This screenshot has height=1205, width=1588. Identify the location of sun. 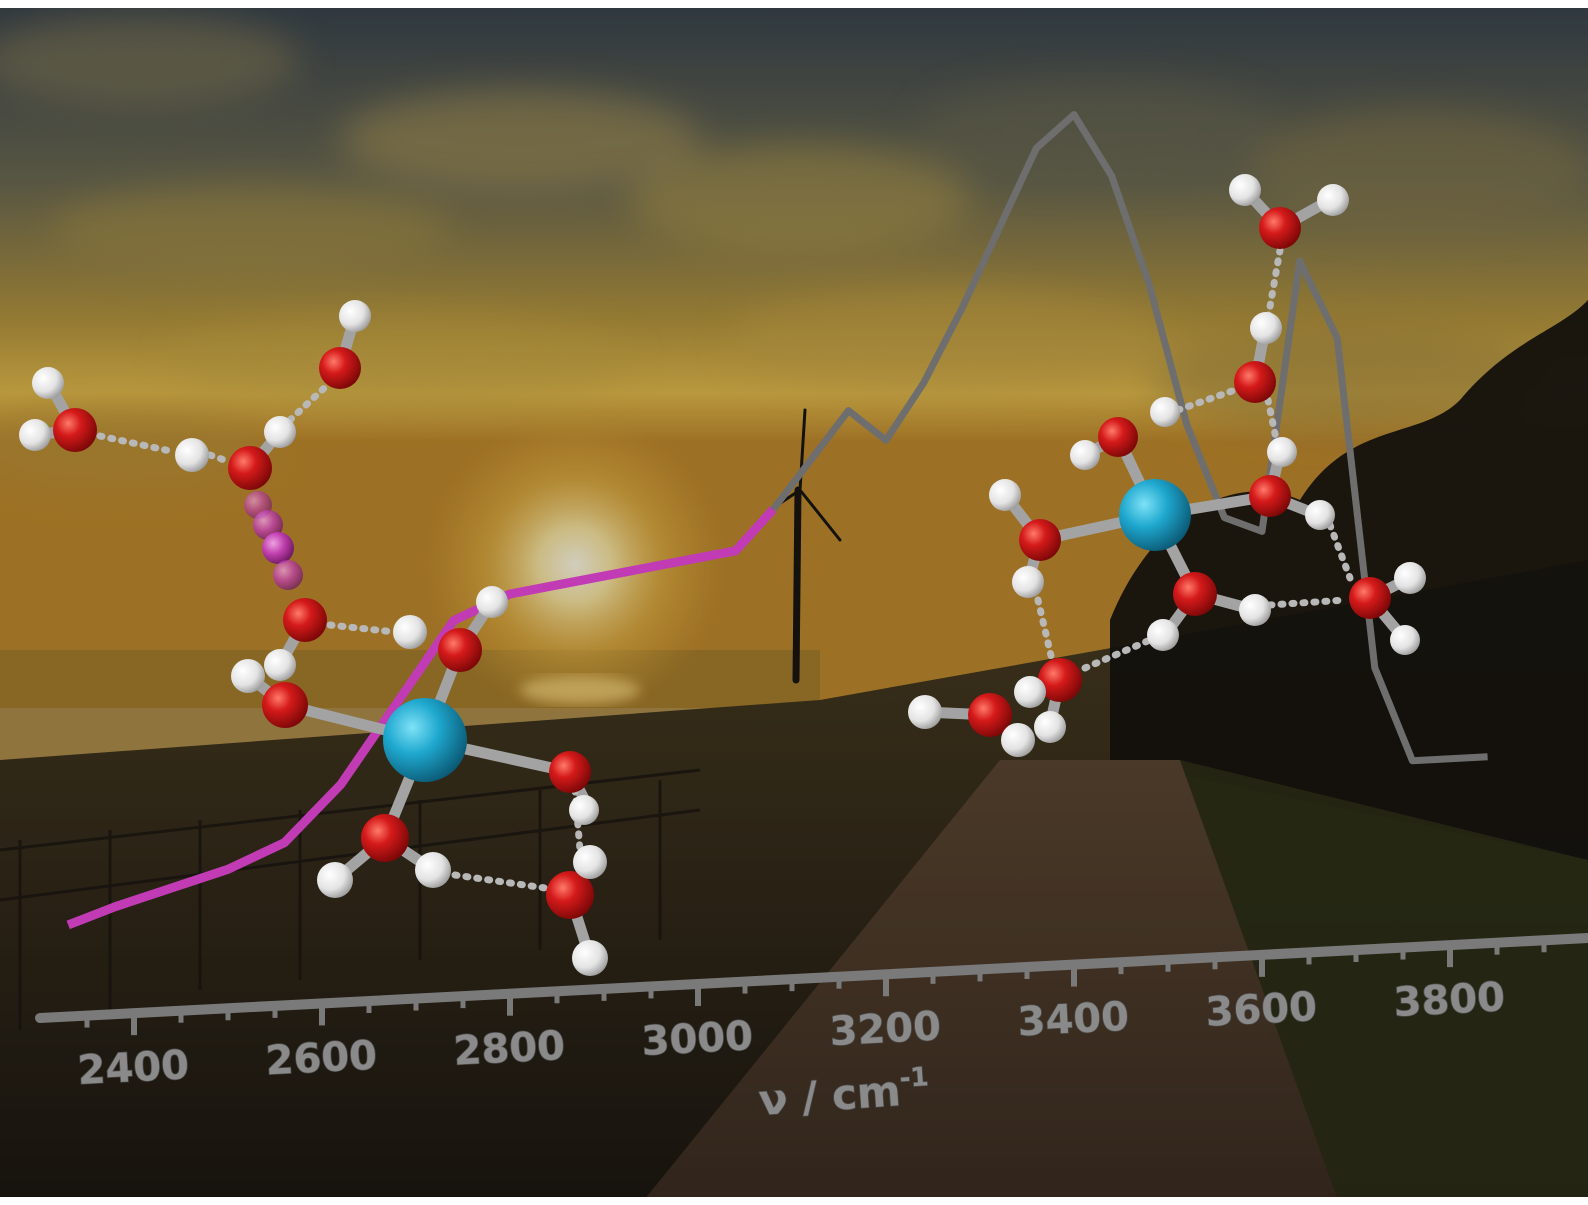
(575, 565).